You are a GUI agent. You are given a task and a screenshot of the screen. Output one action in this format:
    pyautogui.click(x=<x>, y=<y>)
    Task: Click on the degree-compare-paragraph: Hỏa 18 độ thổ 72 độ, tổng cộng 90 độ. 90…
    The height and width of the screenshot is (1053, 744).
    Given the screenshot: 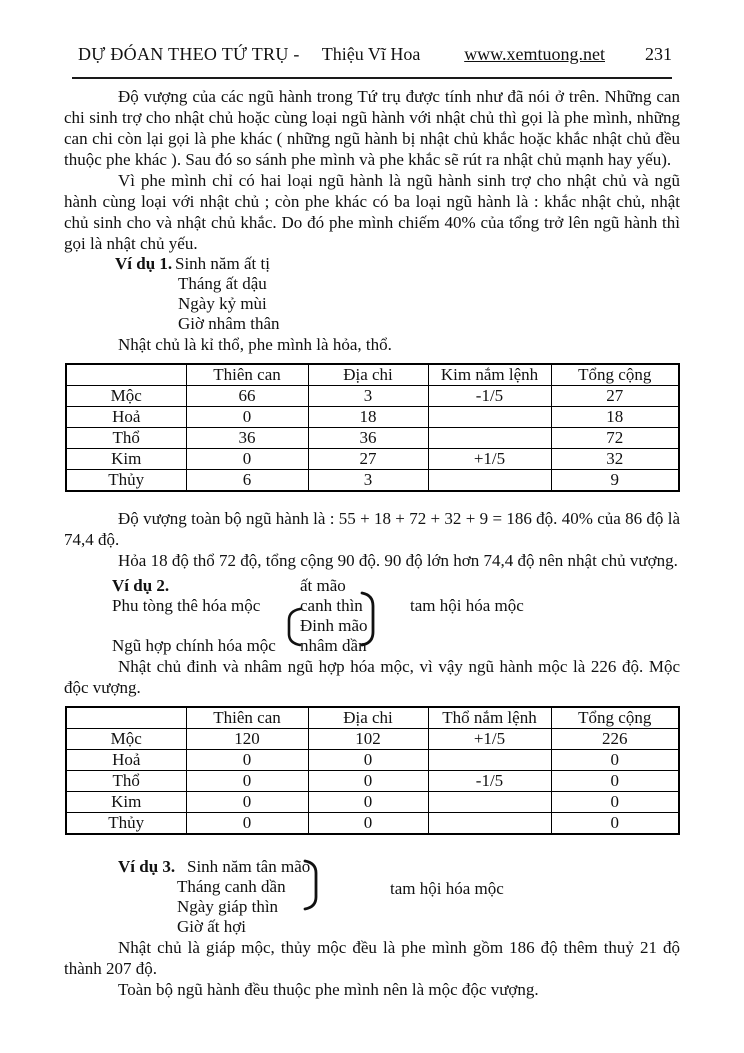 What is the action you would take?
    pyautogui.click(x=398, y=560)
    